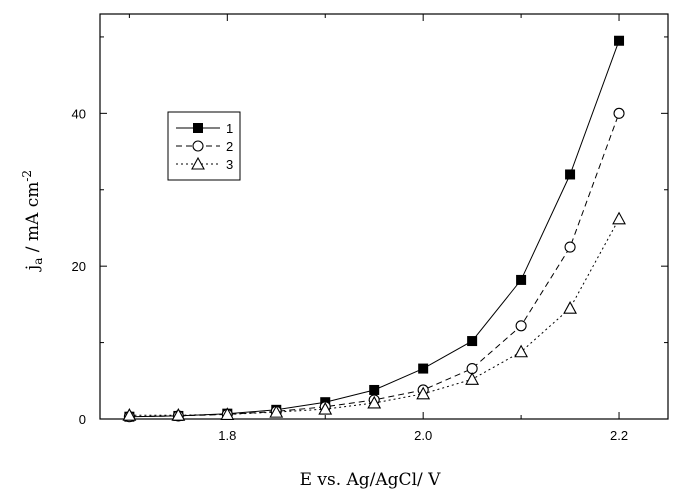  What do you see at coordinates (229, 146) in the screenshot?
I see `legend-label-2: 2` at bounding box center [229, 146].